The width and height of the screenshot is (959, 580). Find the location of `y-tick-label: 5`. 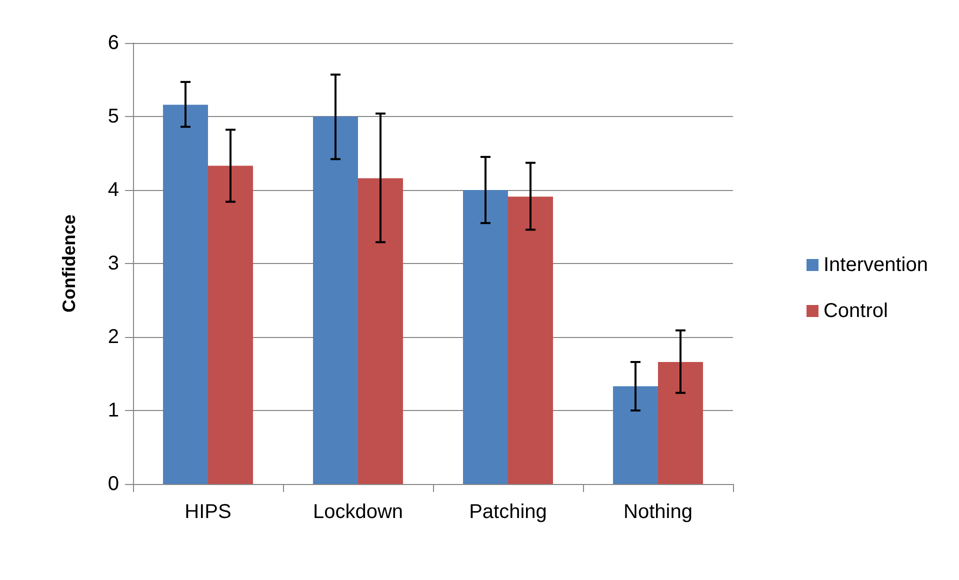

y-tick-label: 5 is located at coordinates (113, 117).